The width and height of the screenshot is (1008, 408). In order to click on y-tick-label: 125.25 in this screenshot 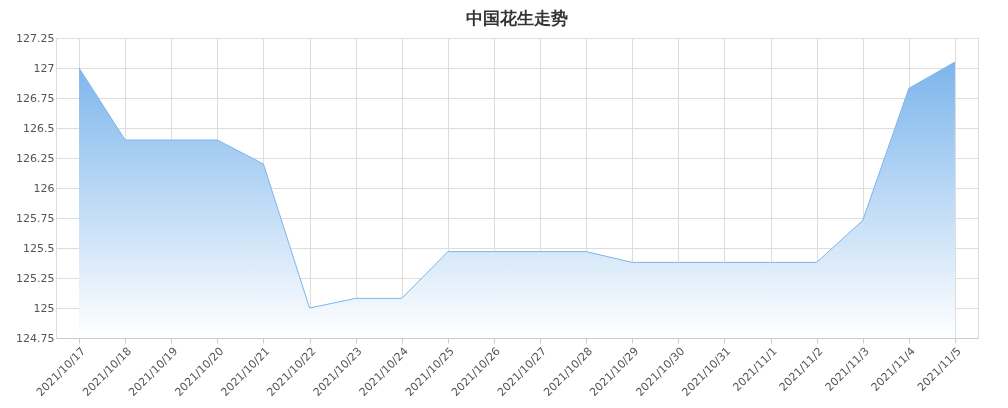, I will do `click(35, 278)`.